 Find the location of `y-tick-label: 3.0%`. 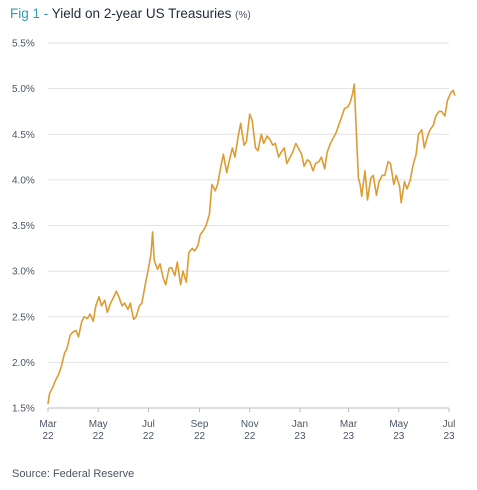

y-tick-label: 3.0% is located at coordinates (23, 272).